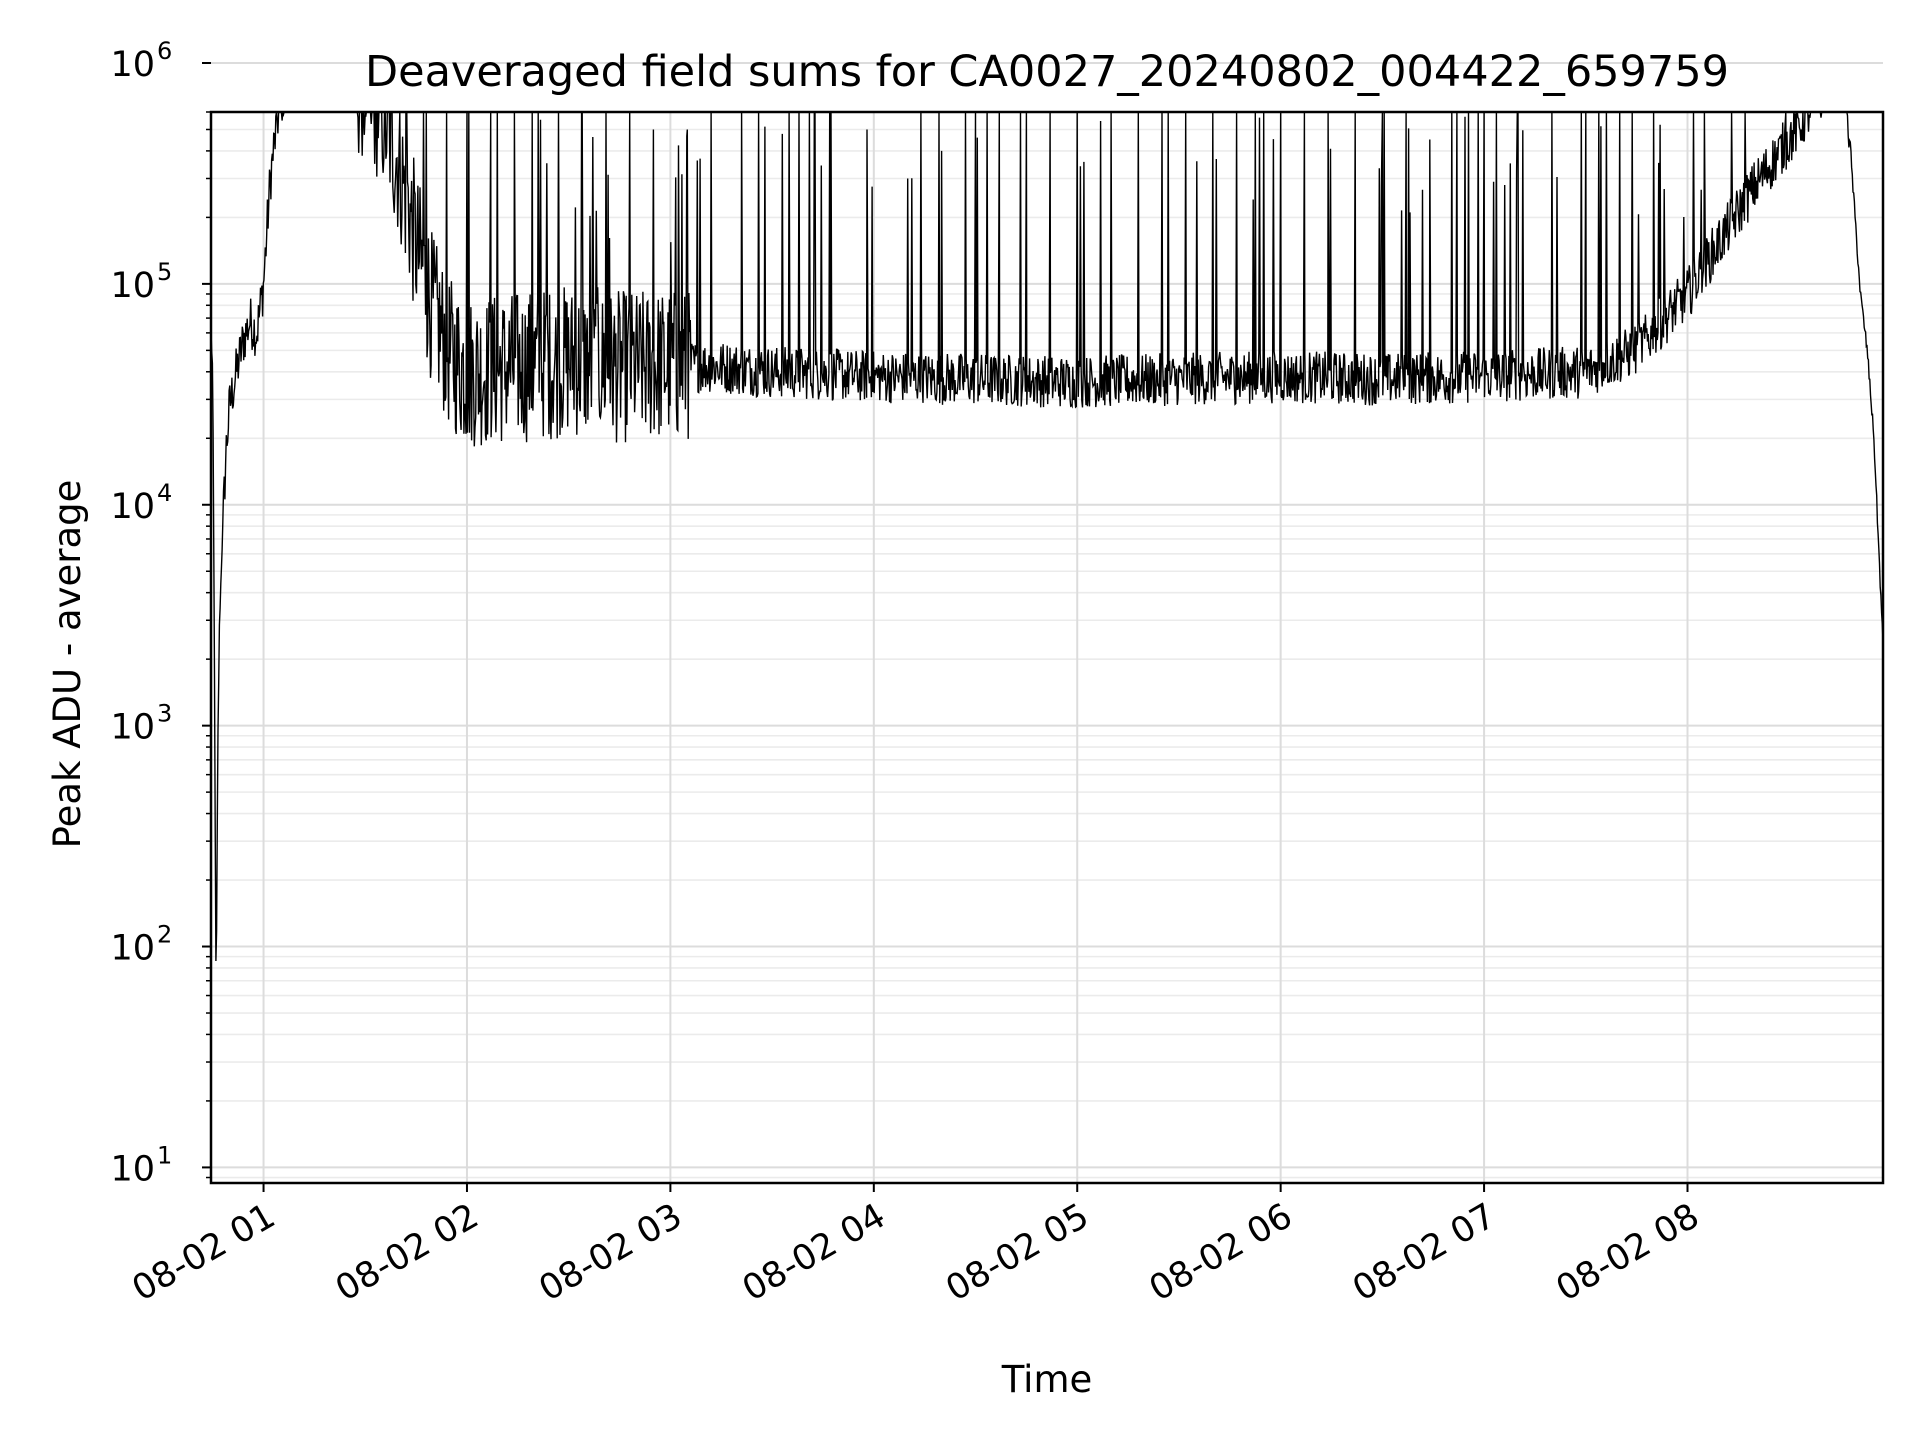 The height and width of the screenshot is (1444, 1920). Describe the element at coordinates (164, 272) in the screenshot. I see `y-tick-label-exponent: 5` at that location.